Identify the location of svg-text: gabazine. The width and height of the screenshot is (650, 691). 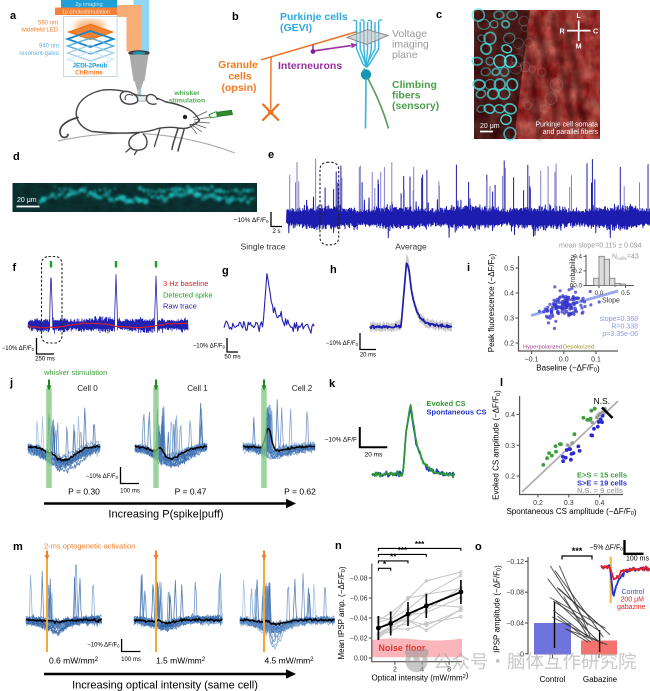
(631, 607).